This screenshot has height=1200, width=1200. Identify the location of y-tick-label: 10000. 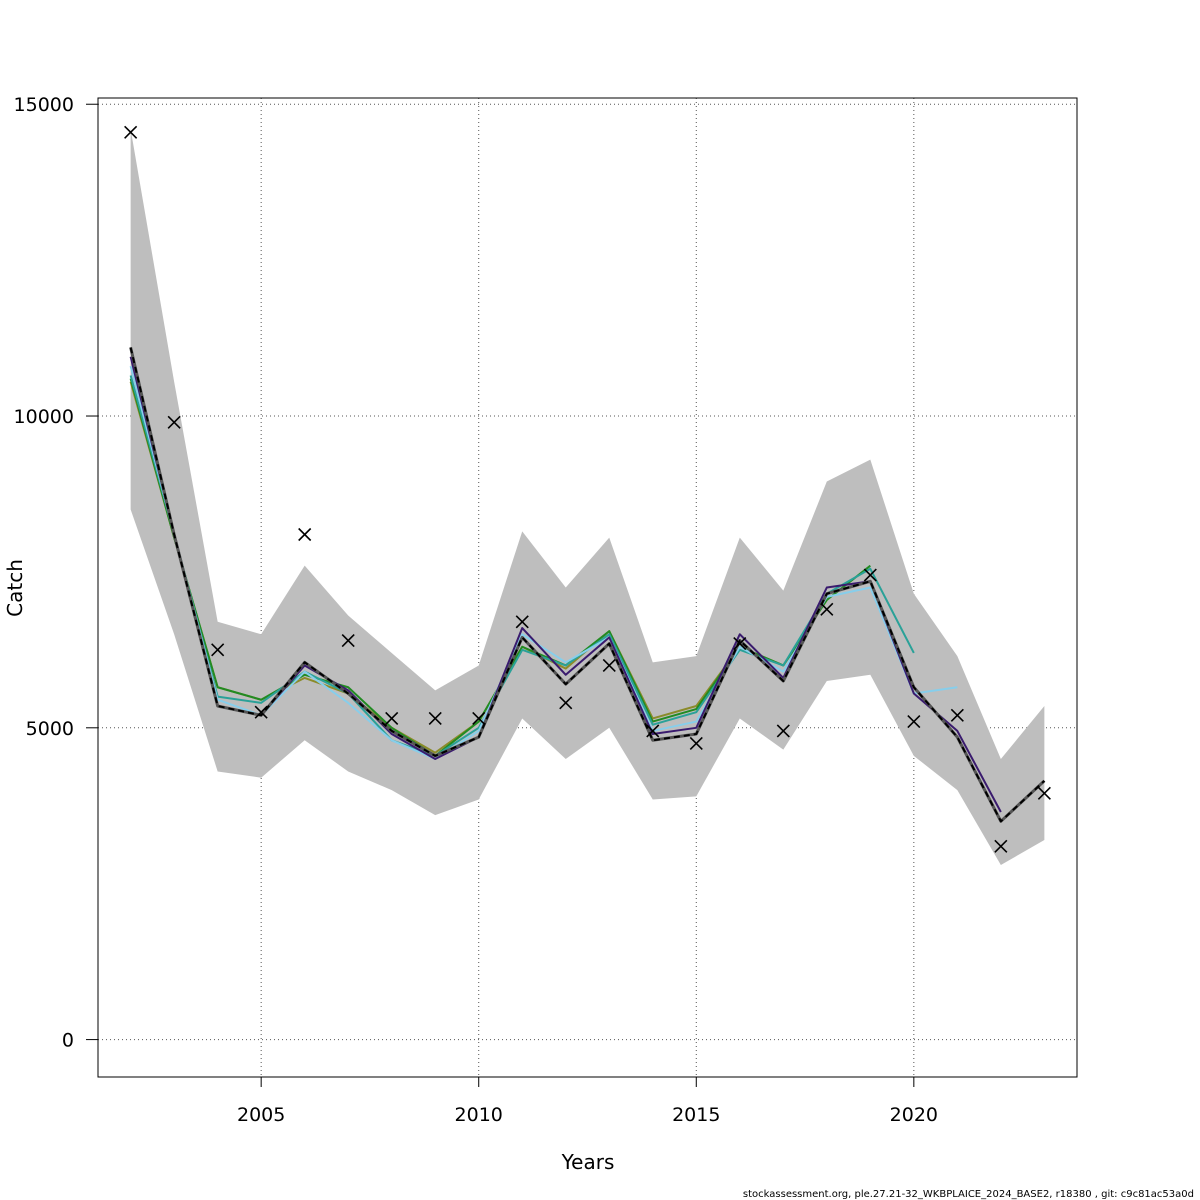
(44, 417).